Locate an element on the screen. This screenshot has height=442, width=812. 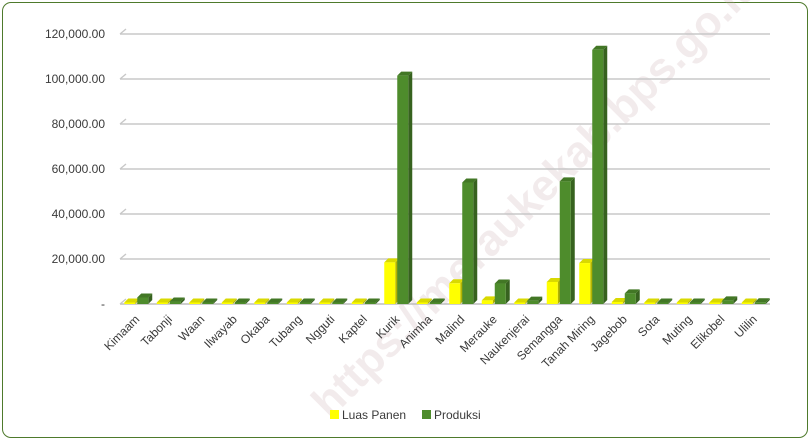
x-tick-label: Jagebob is located at coordinates (608, 333).